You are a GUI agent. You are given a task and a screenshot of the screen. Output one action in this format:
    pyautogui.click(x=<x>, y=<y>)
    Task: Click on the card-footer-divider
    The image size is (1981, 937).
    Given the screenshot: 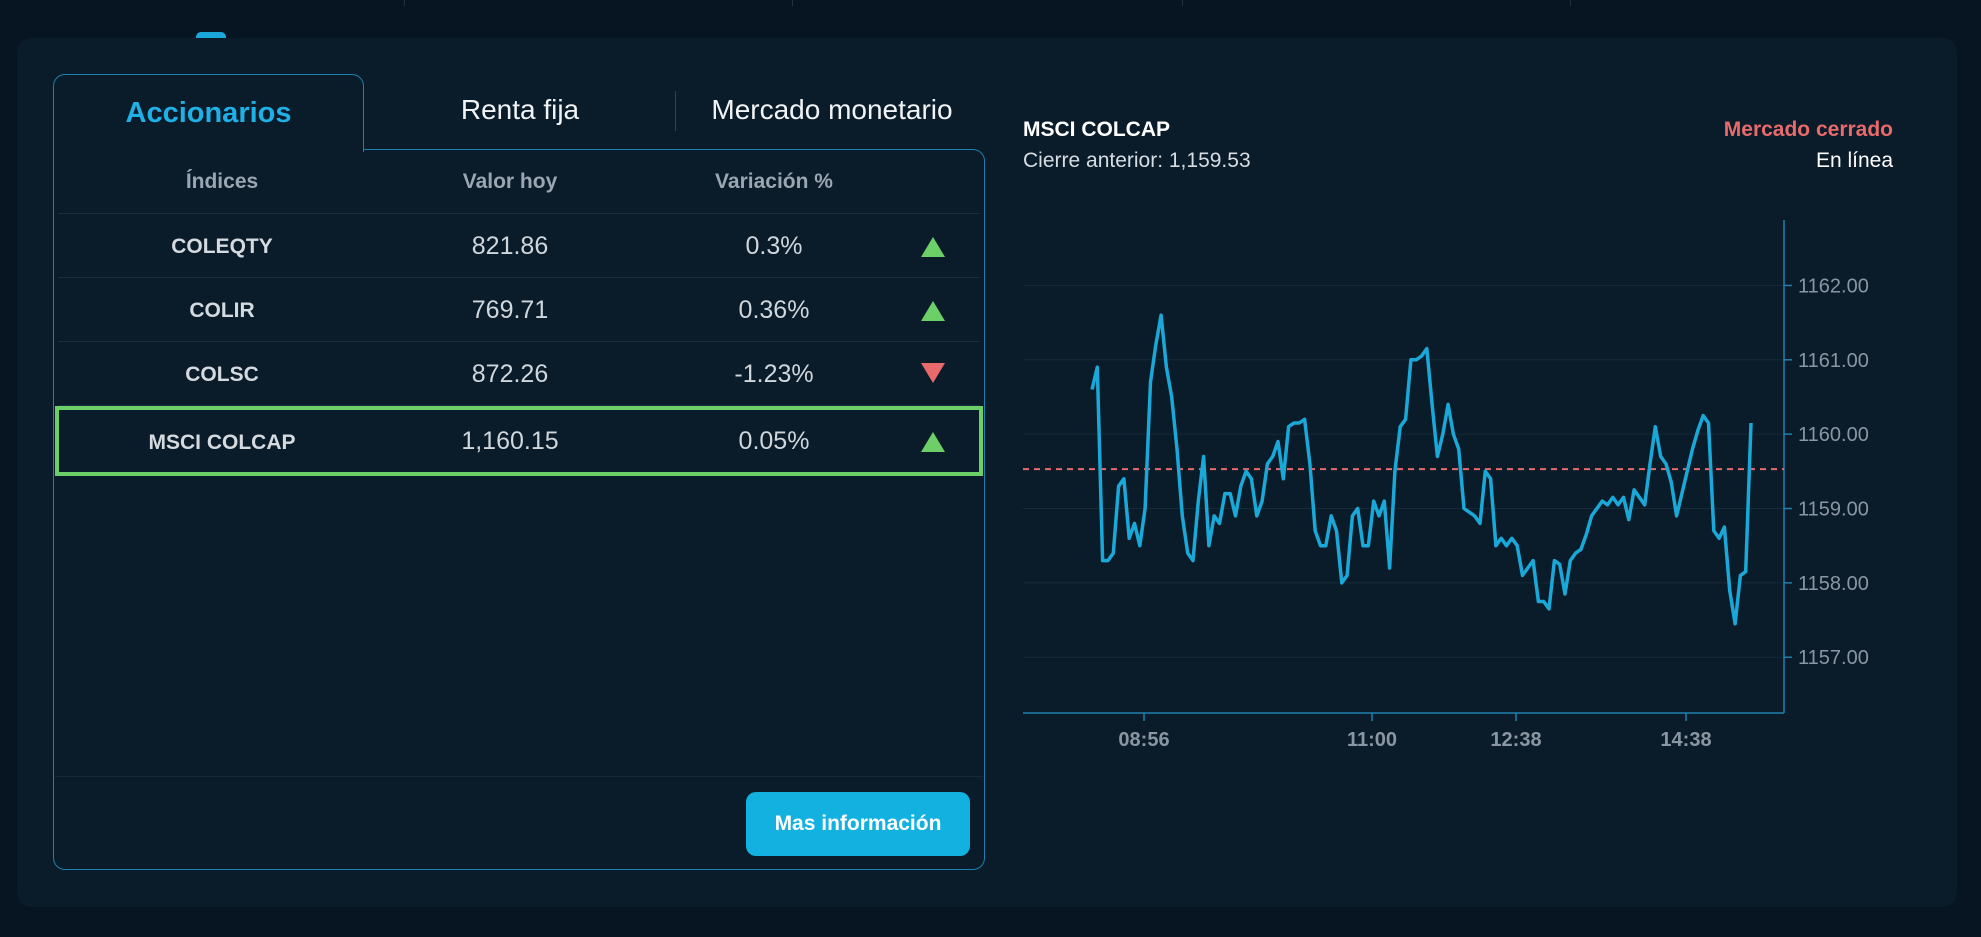 What is the action you would take?
    pyautogui.click(x=519, y=776)
    